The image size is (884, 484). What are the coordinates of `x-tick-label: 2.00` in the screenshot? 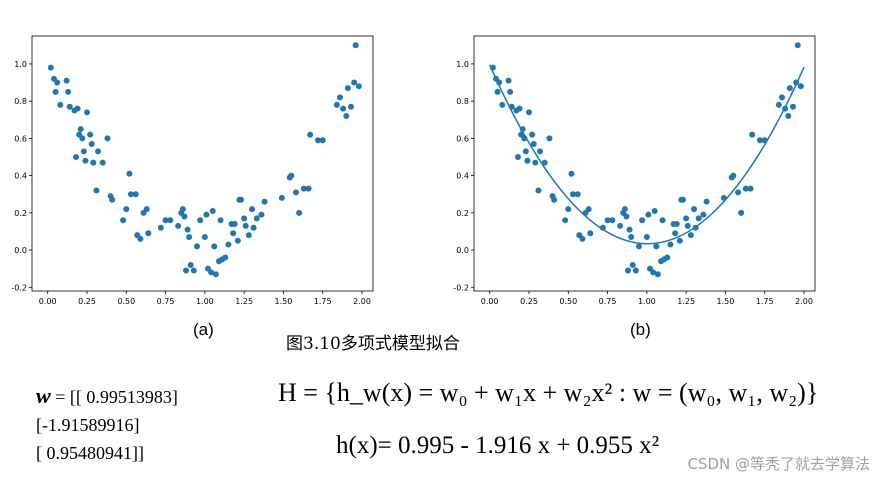 It's located at (804, 301).